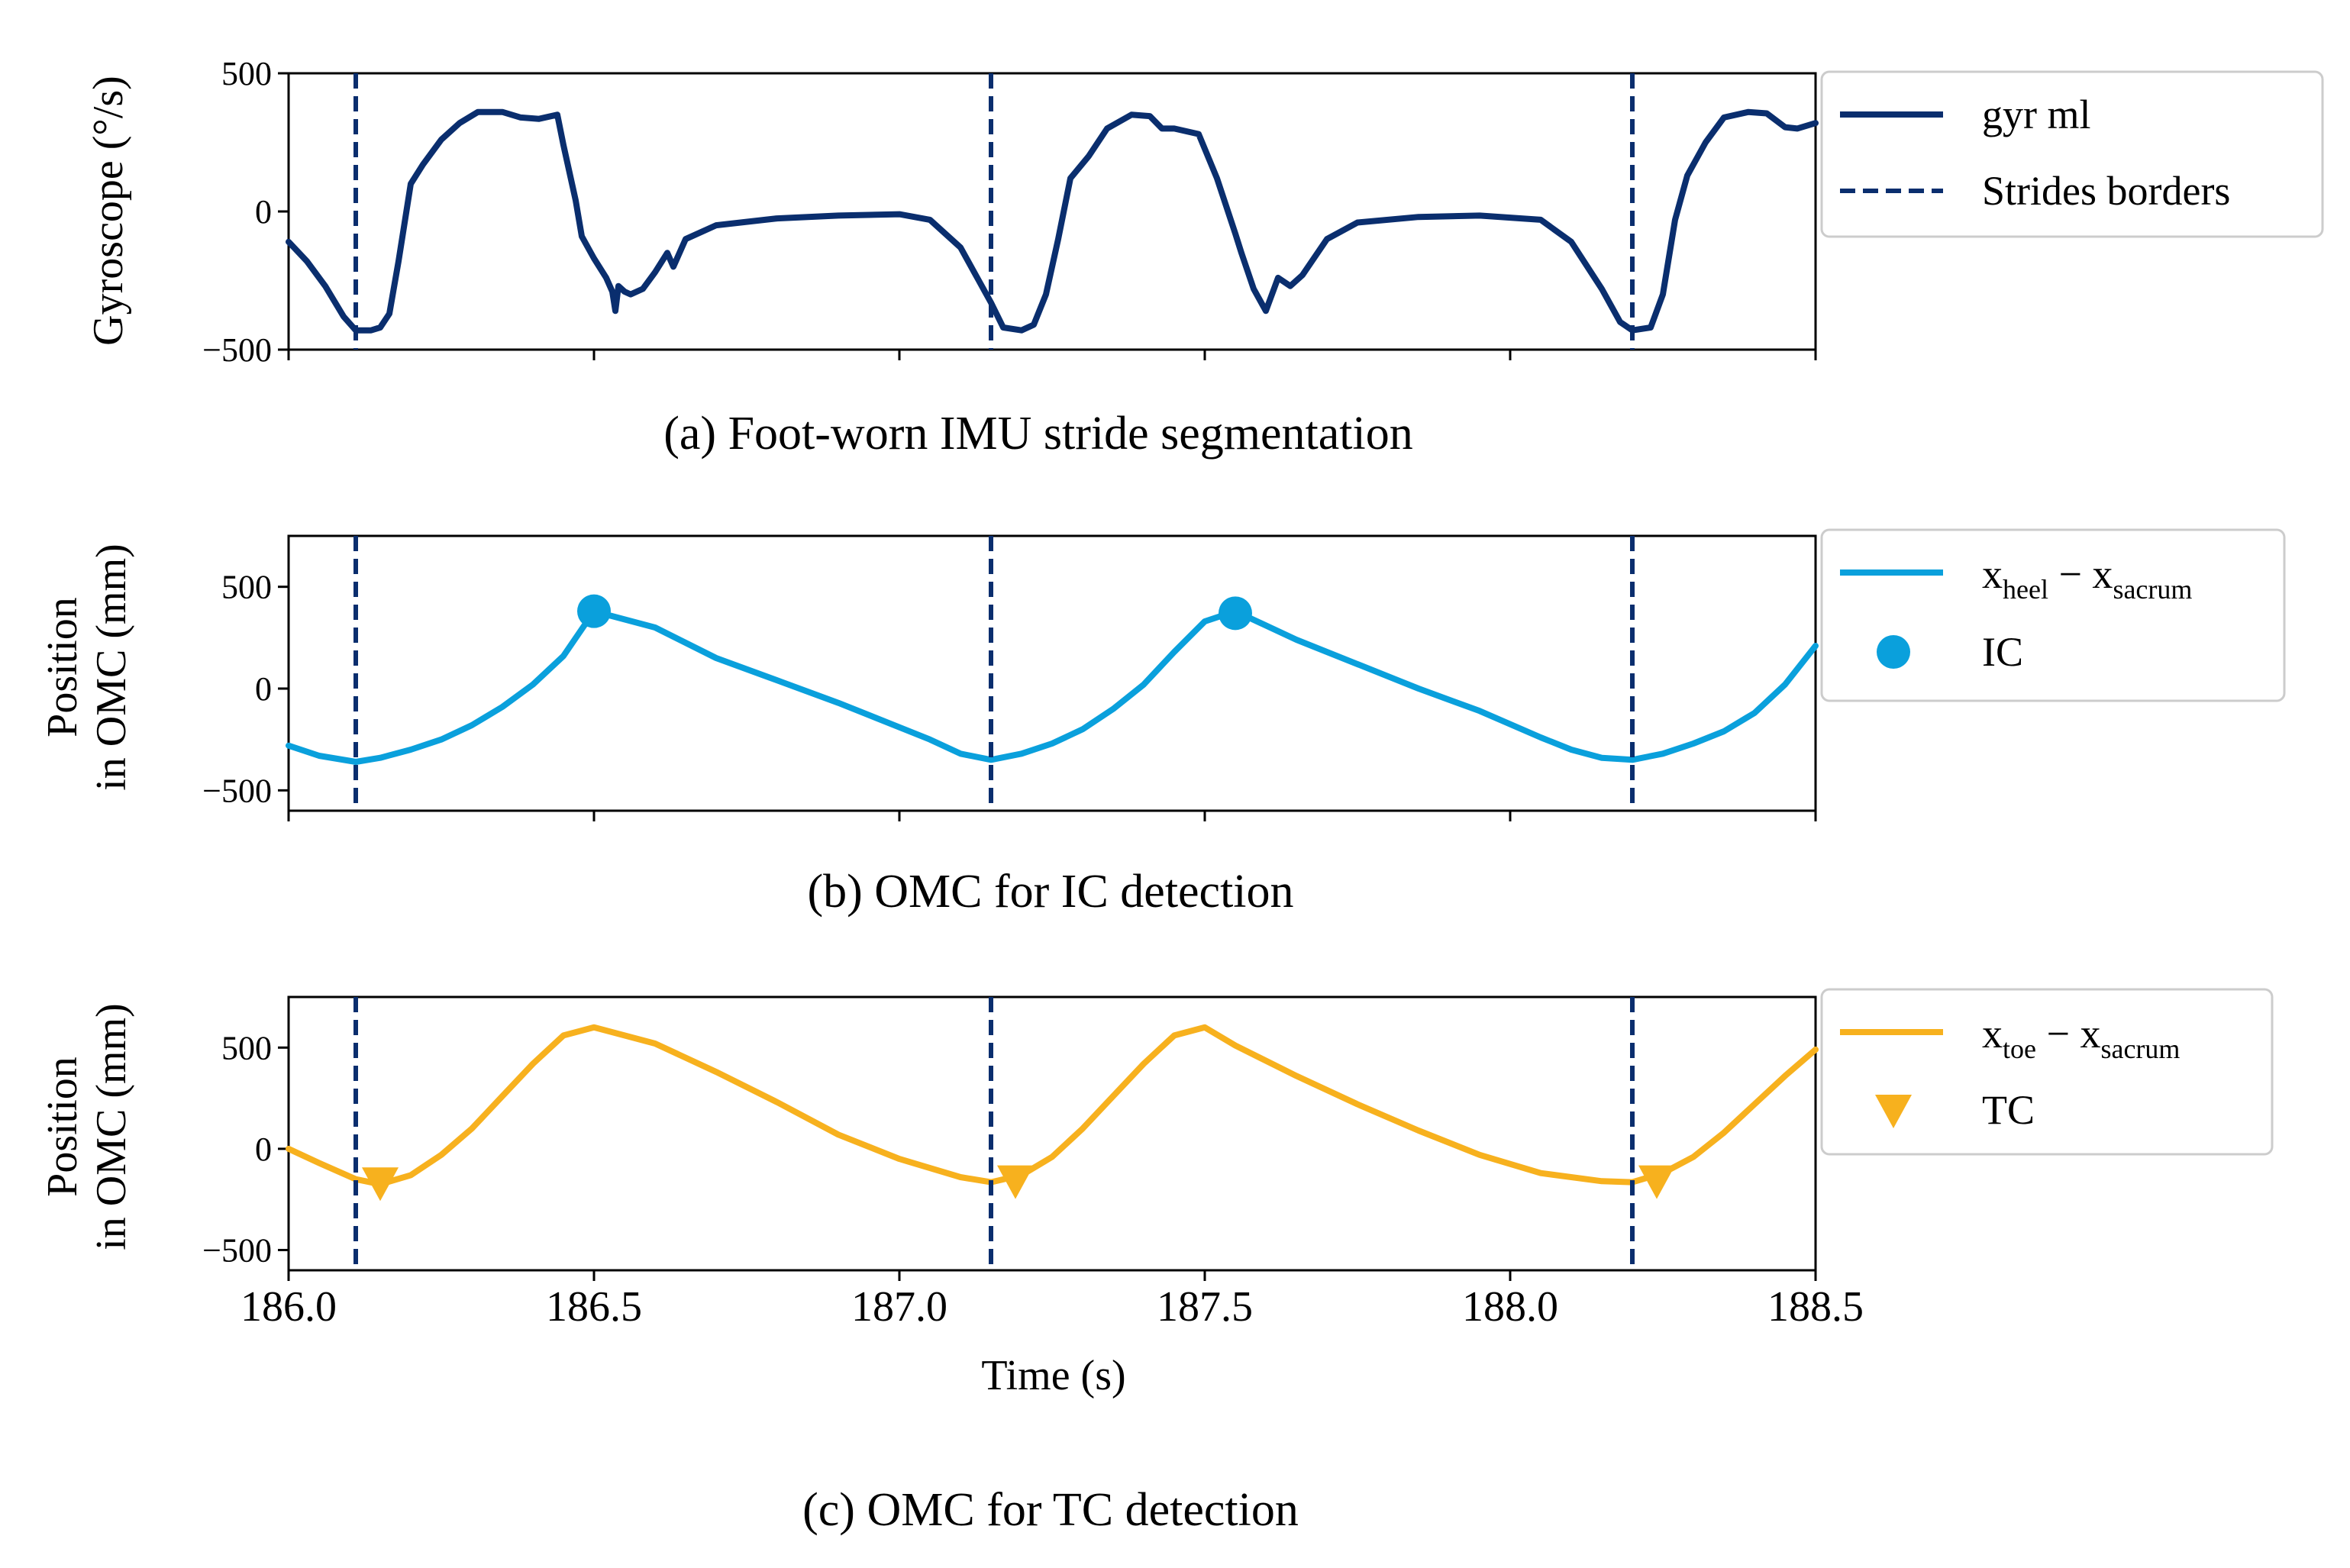 This screenshot has height=1568, width=2350. Describe the element at coordinates (111, 1126) in the screenshot. I see `panel-c-ylabel-line2: in OMC (mm)` at that location.